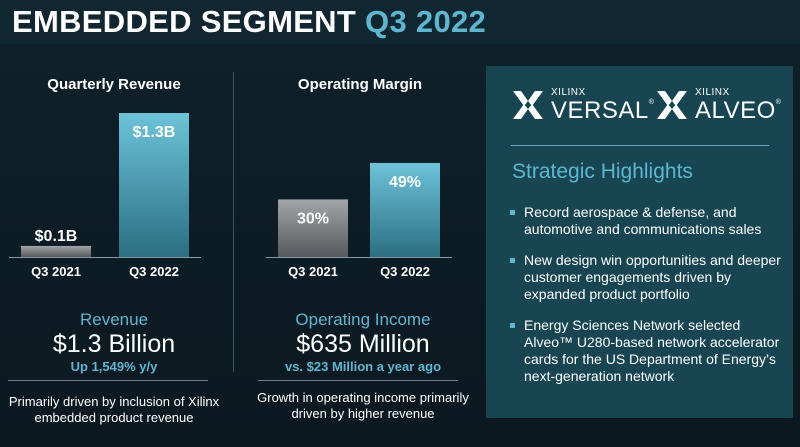 This screenshot has height=447, width=800. I want to click on versal-logo-brand: XILINX, so click(568, 92).